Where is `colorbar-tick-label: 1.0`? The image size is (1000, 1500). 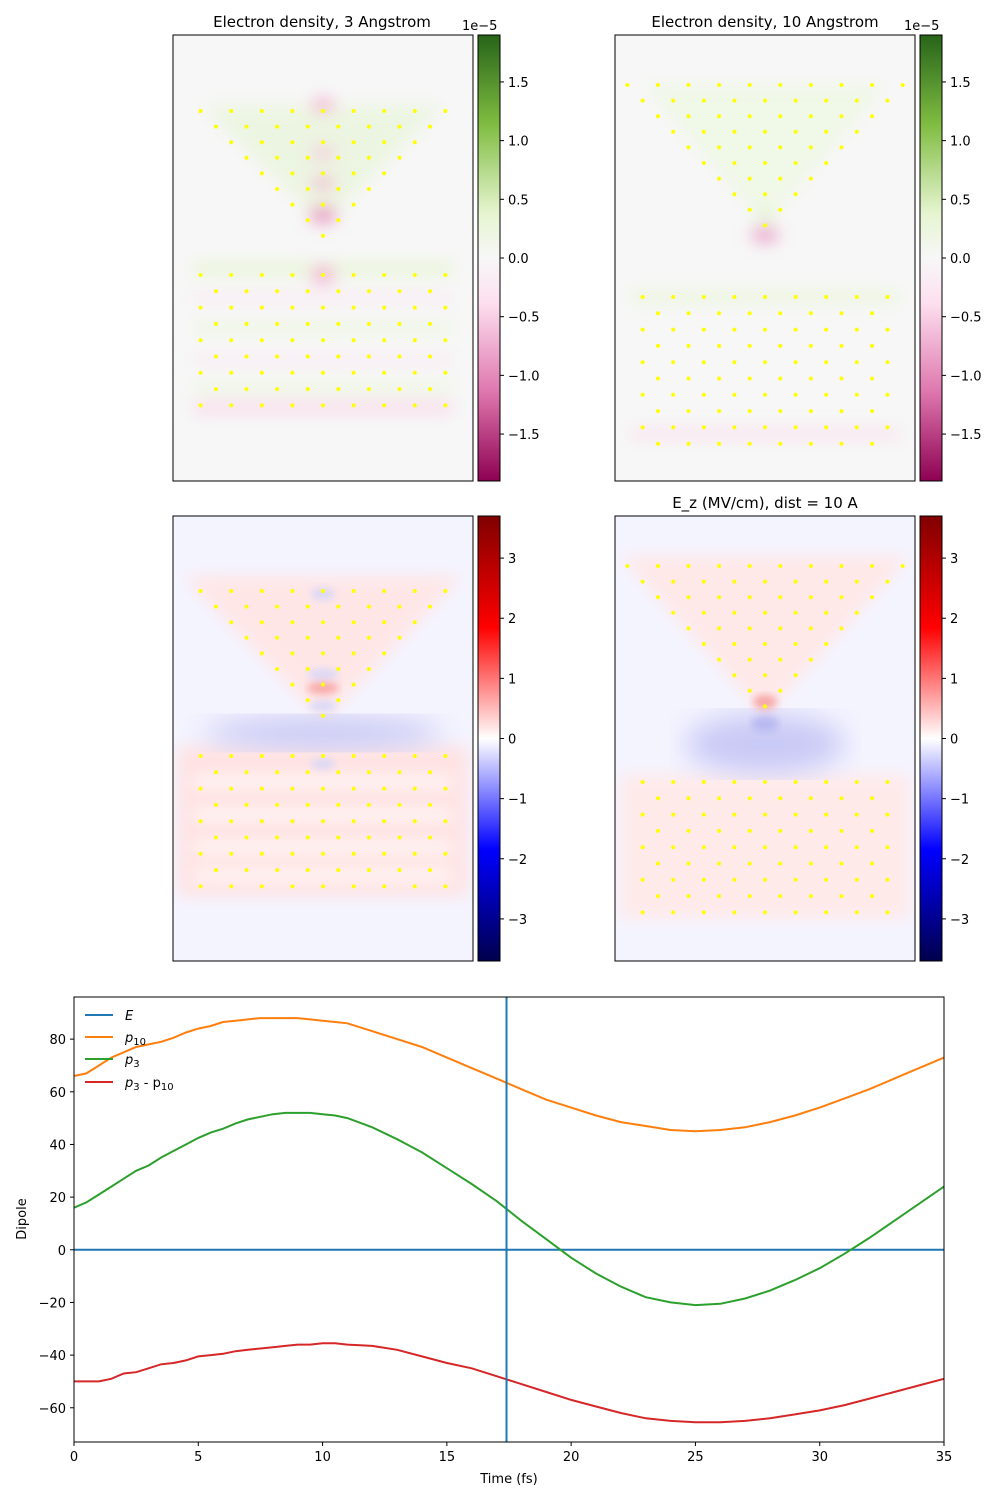 colorbar-tick-label: 1.0 is located at coordinates (518, 142).